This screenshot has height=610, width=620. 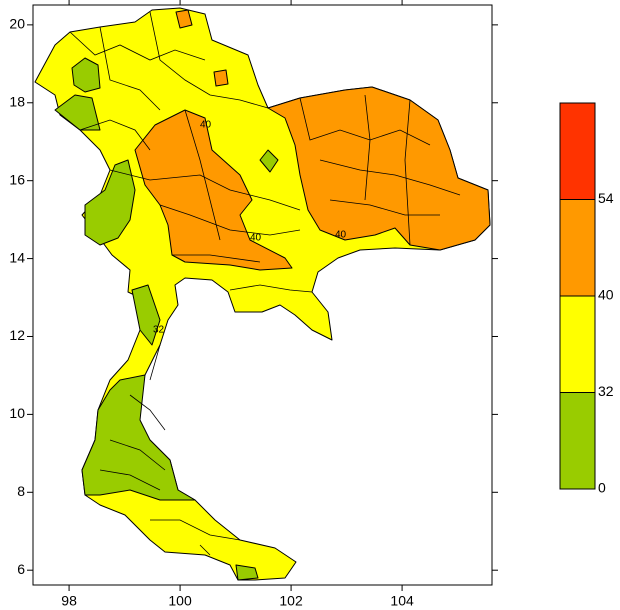 I want to click on colorbar-label: 32, so click(x=606, y=391).